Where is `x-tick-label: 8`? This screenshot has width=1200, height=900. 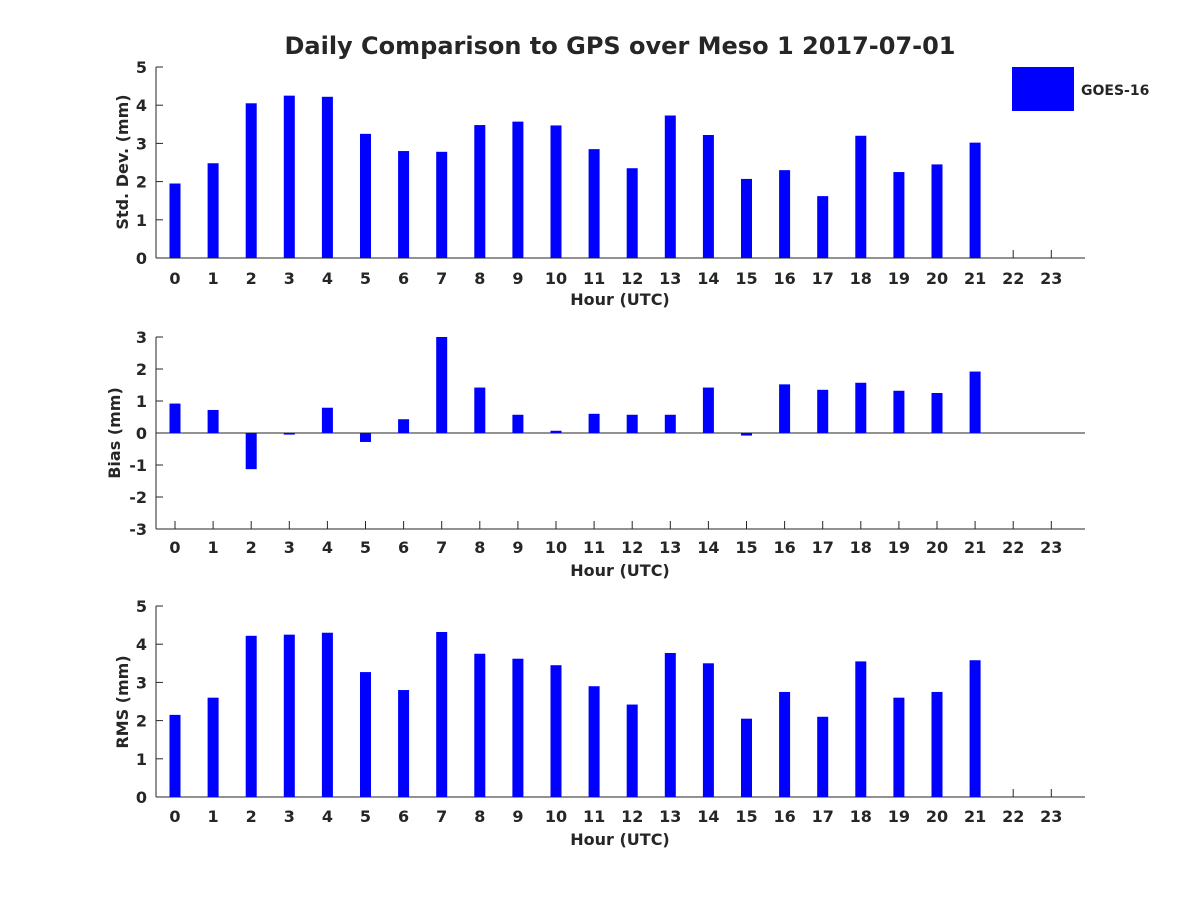
x-tick-label: 8 is located at coordinates (479, 547).